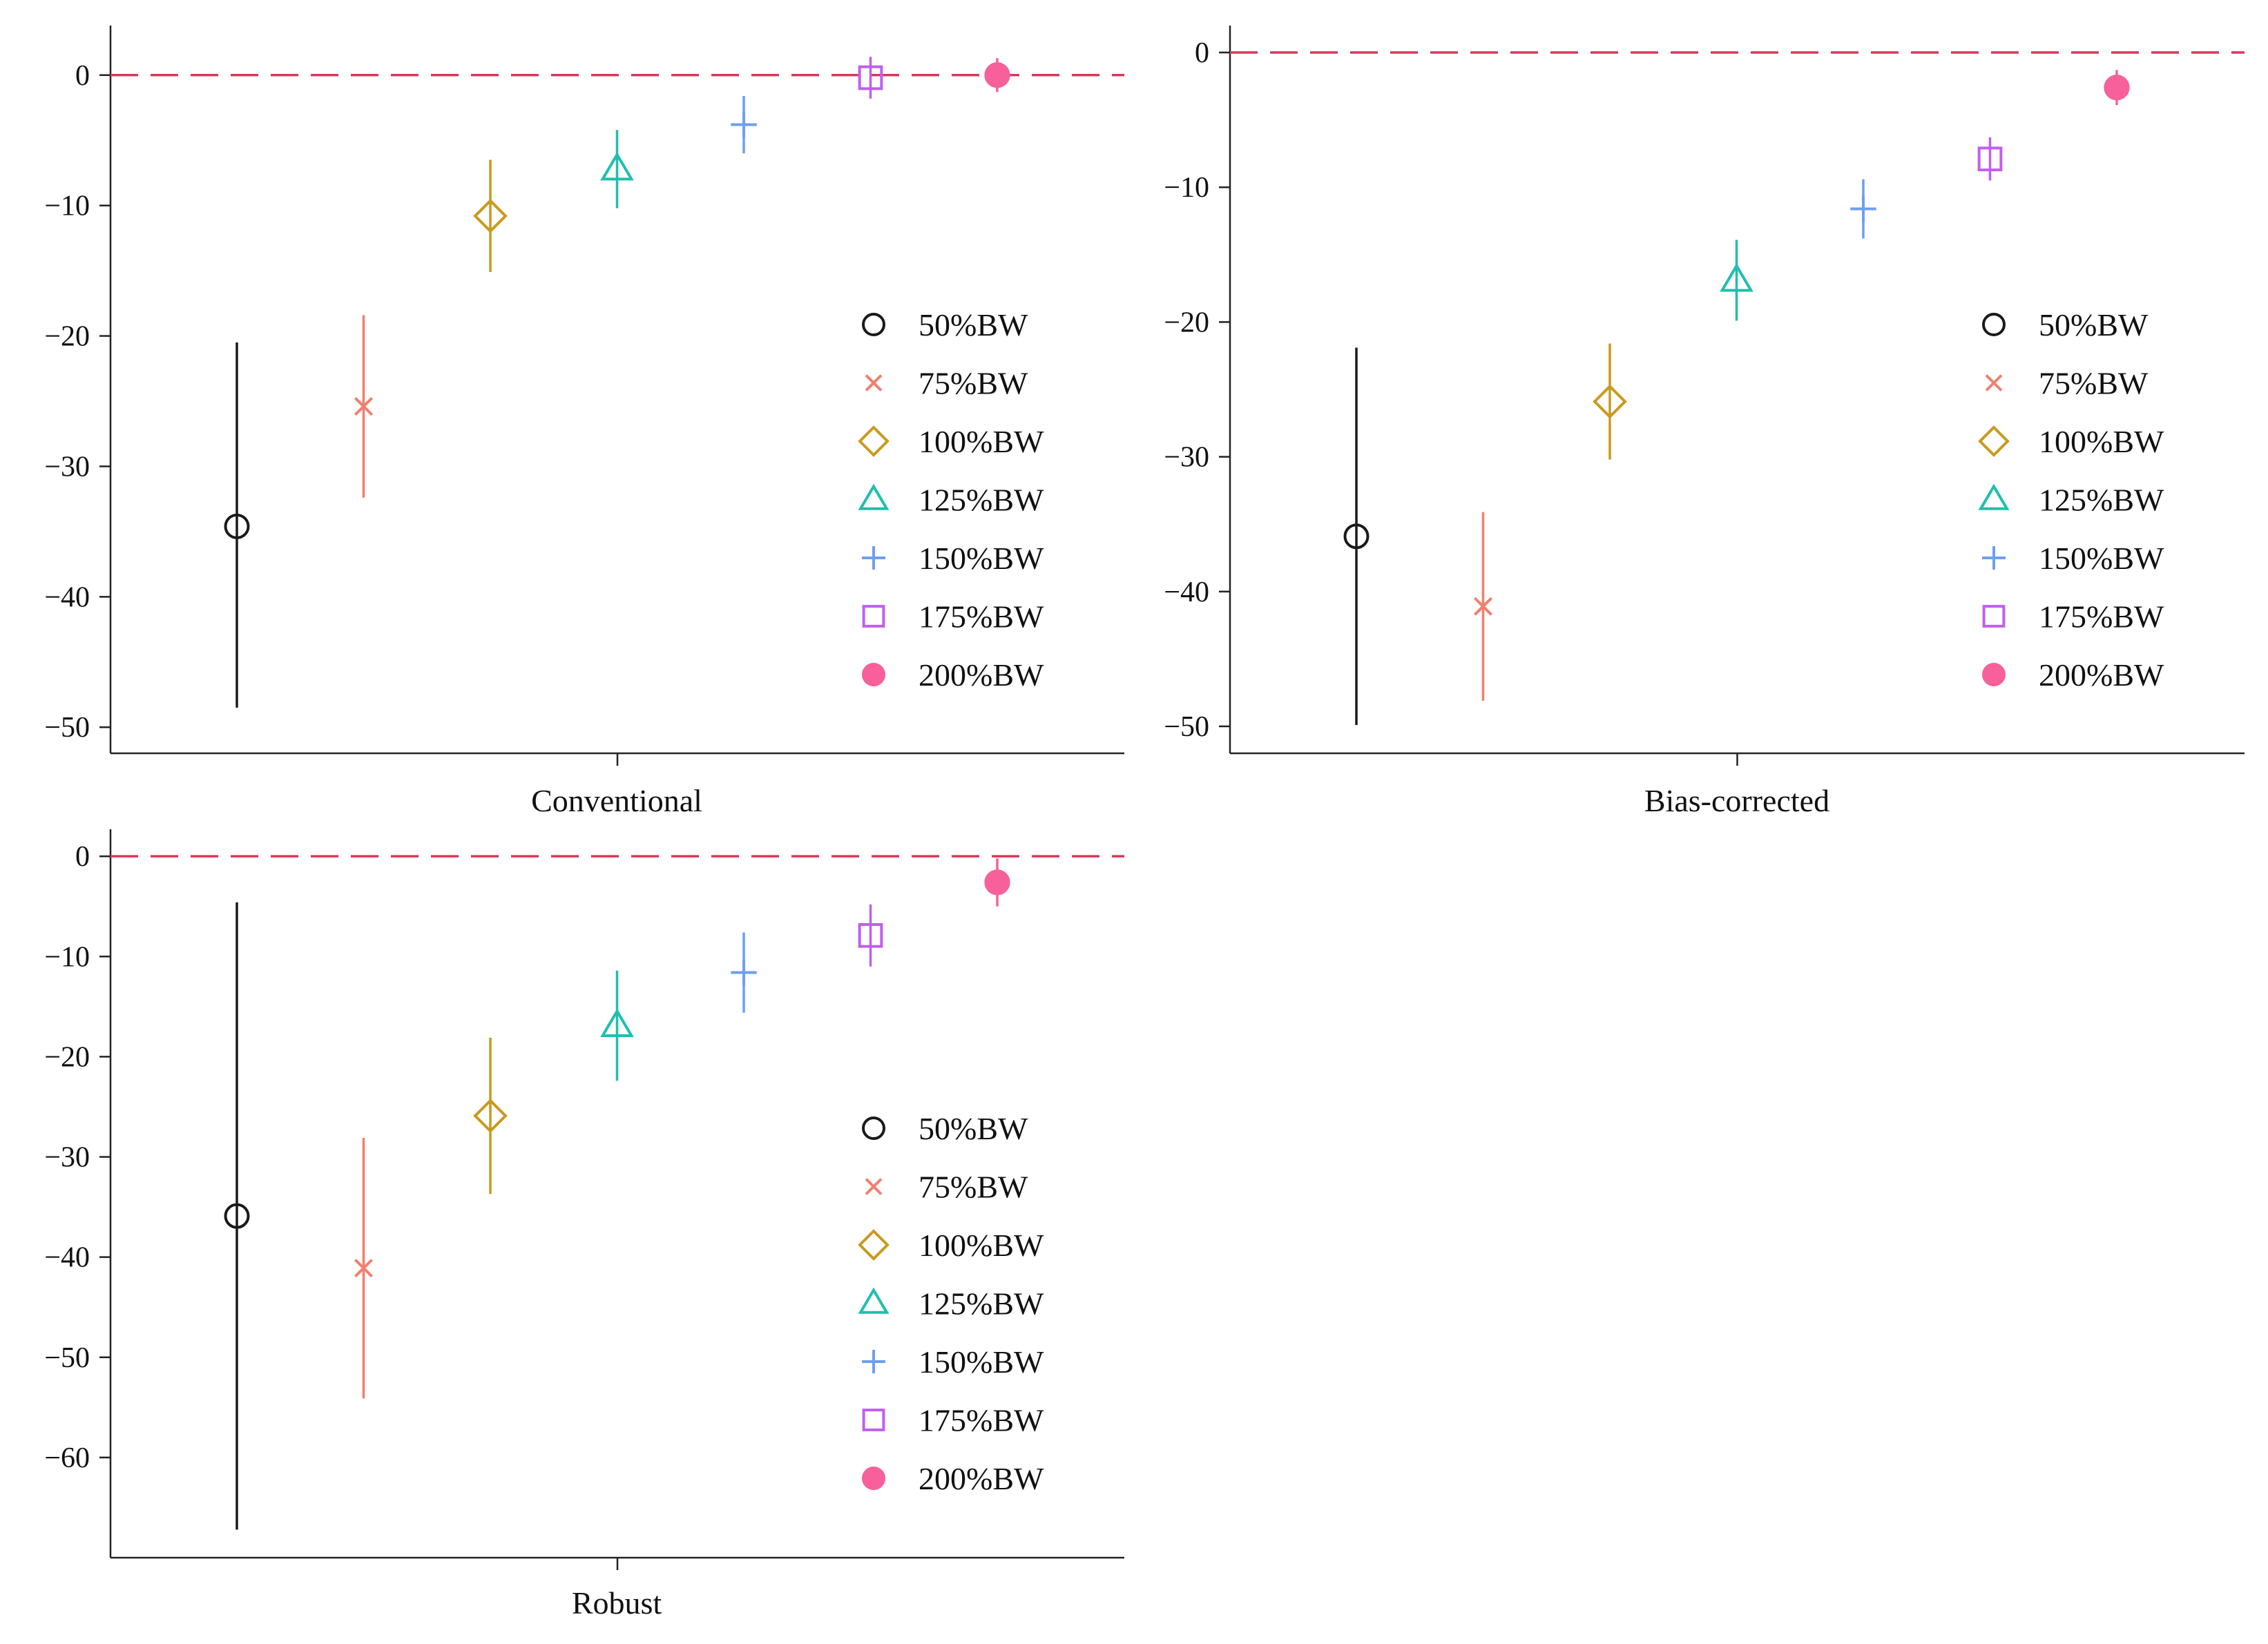  What do you see at coordinates (617, 1603) in the screenshot?
I see `x-axis-label: Robust` at bounding box center [617, 1603].